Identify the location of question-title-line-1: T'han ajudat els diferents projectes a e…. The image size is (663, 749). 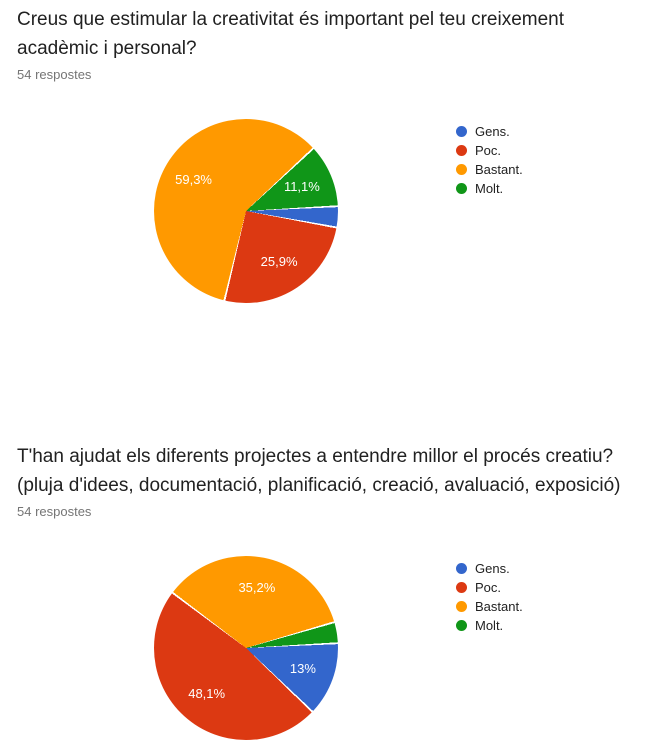
(315, 456).